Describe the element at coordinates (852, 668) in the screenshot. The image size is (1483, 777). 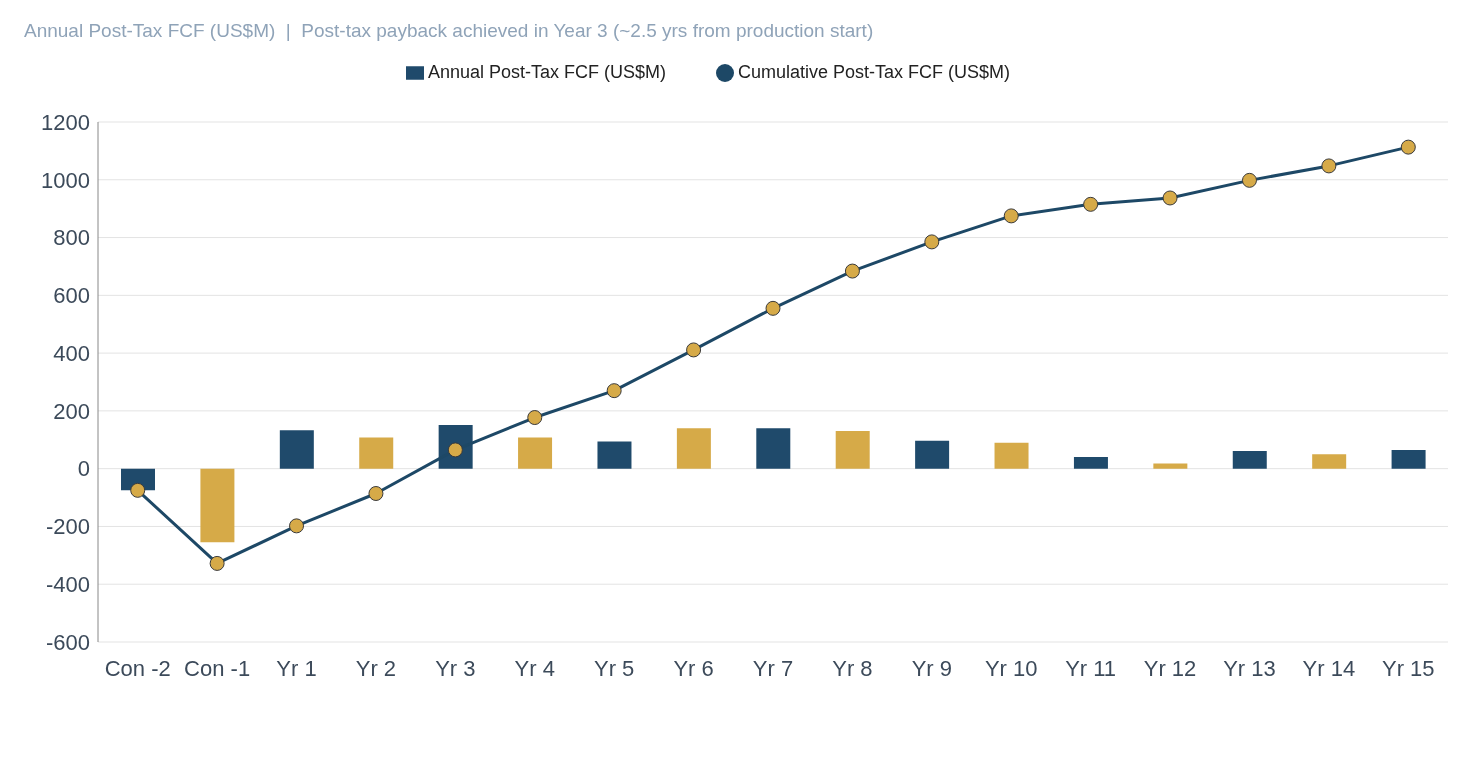
I see `x-tick-label: Yr 8` at that location.